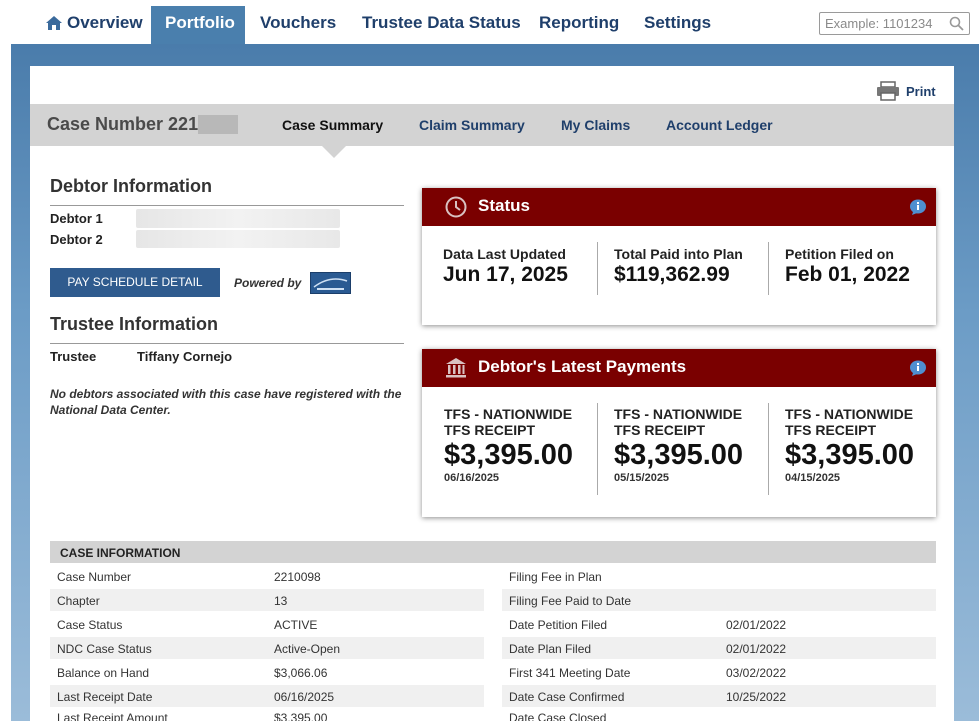 This screenshot has width=979, height=721. I want to click on debtor1-label: Debtor 1, so click(76, 218).